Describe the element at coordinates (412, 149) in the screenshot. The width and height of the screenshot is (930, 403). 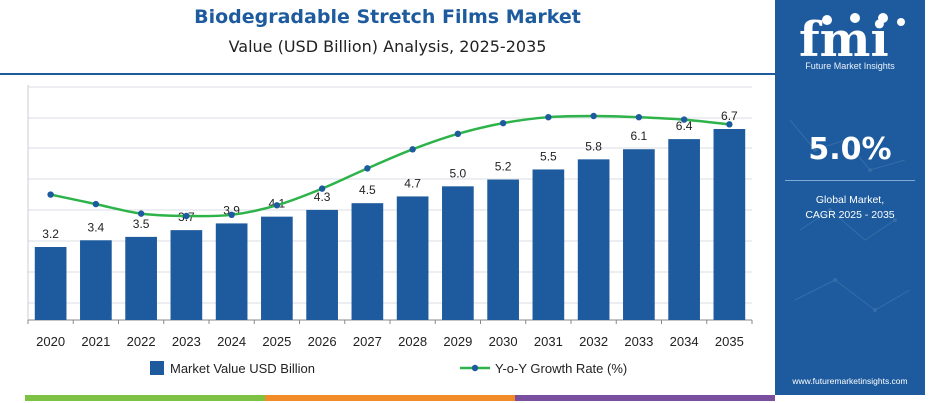
I see `growth-point-2028` at that location.